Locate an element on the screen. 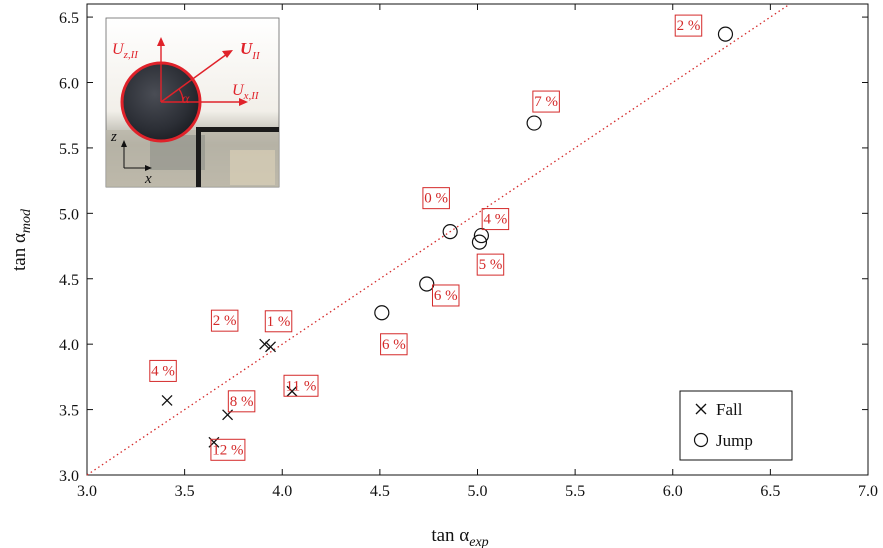 This screenshot has width=883, height=548. x-tick-label: 6.5 is located at coordinates (770, 491).